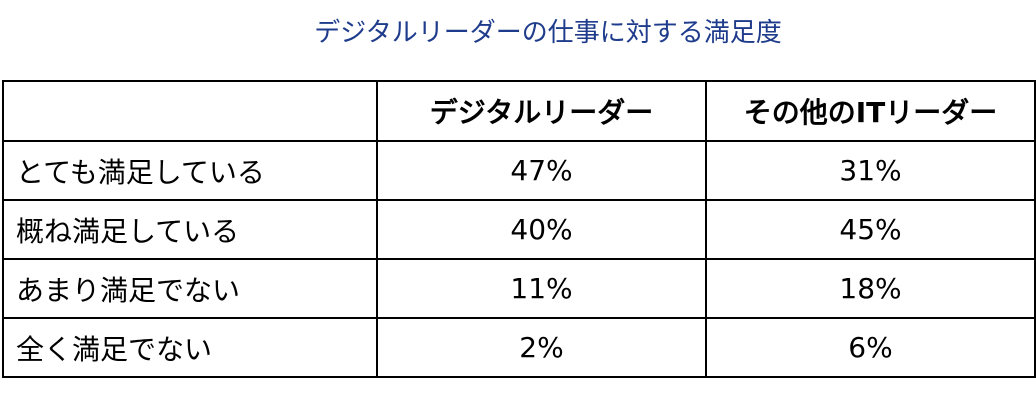 Image resolution: width=1036 pixels, height=402 pixels. What do you see at coordinates (190, 111) in the screenshot?
I see `header-cell` at bounding box center [190, 111].